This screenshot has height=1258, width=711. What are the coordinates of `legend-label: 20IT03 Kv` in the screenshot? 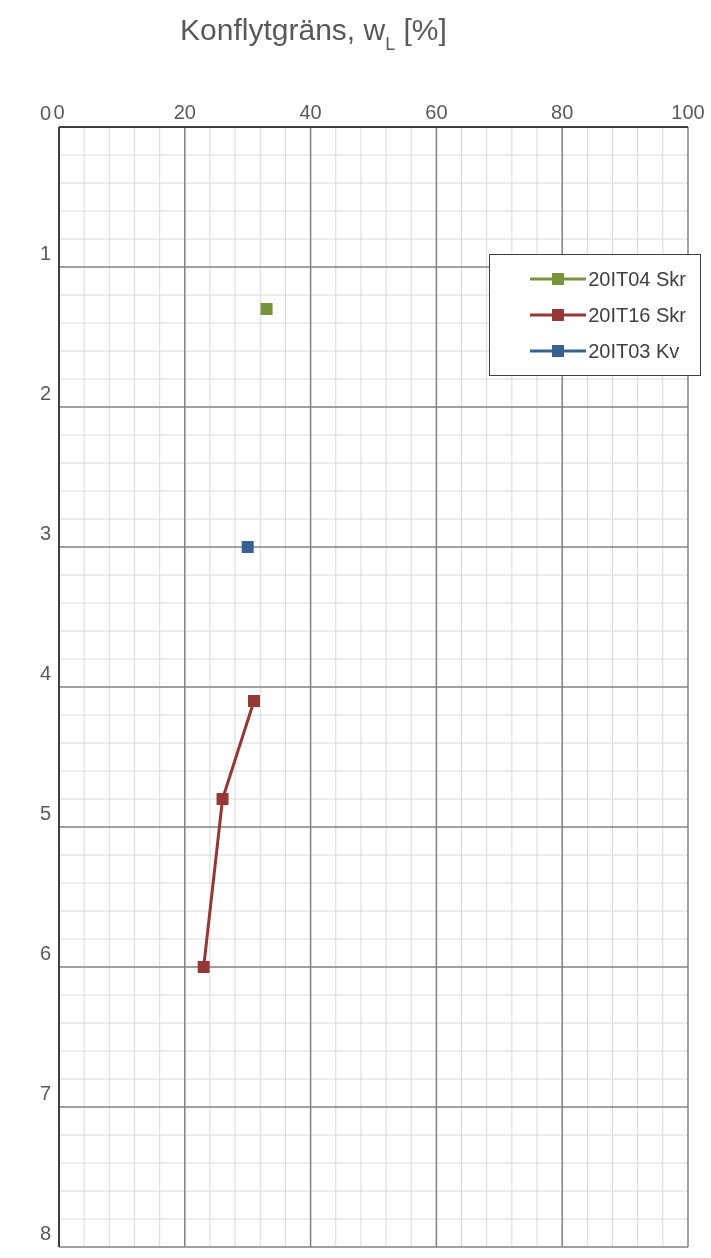 It's located at (634, 351).